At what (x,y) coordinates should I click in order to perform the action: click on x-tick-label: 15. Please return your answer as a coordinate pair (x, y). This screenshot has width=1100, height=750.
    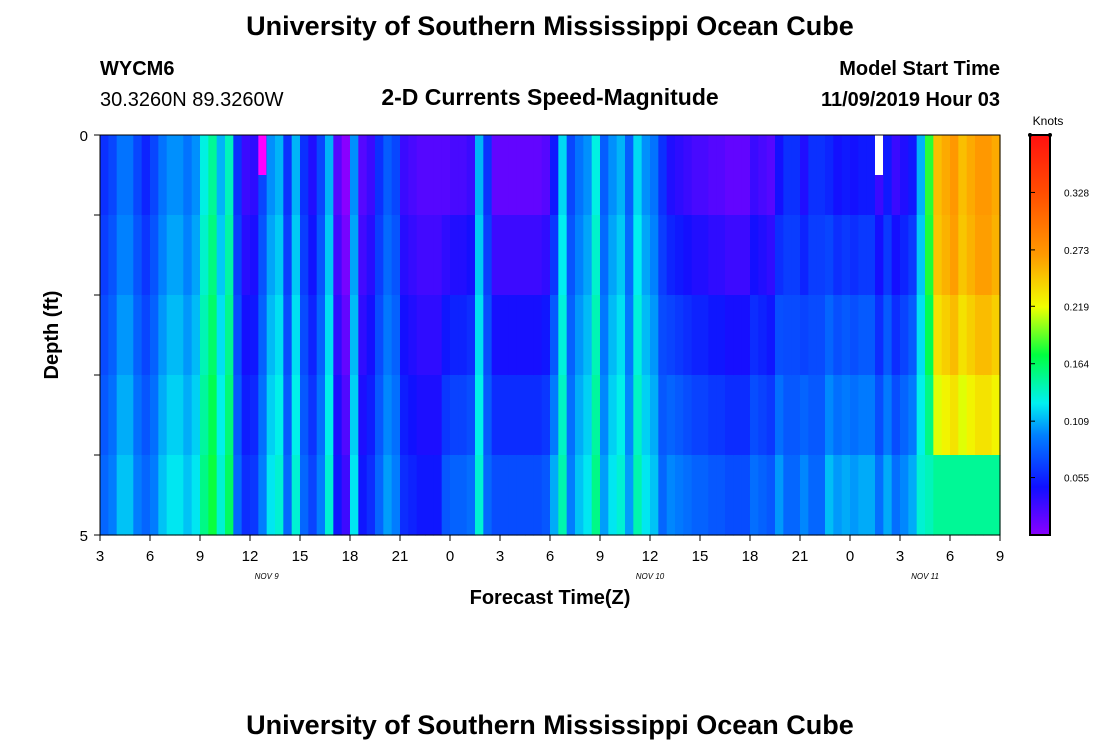
    Looking at the image, I should click on (300, 556).